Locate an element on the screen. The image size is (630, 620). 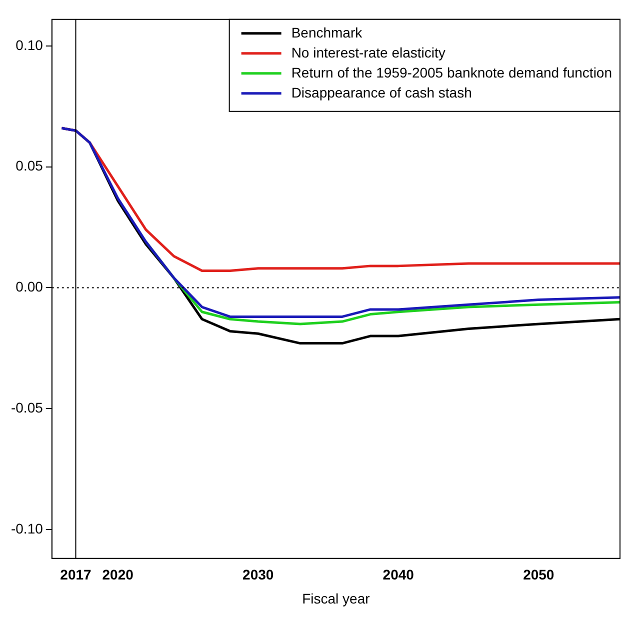
y-tick-label: 0.10 is located at coordinates (30, 44).